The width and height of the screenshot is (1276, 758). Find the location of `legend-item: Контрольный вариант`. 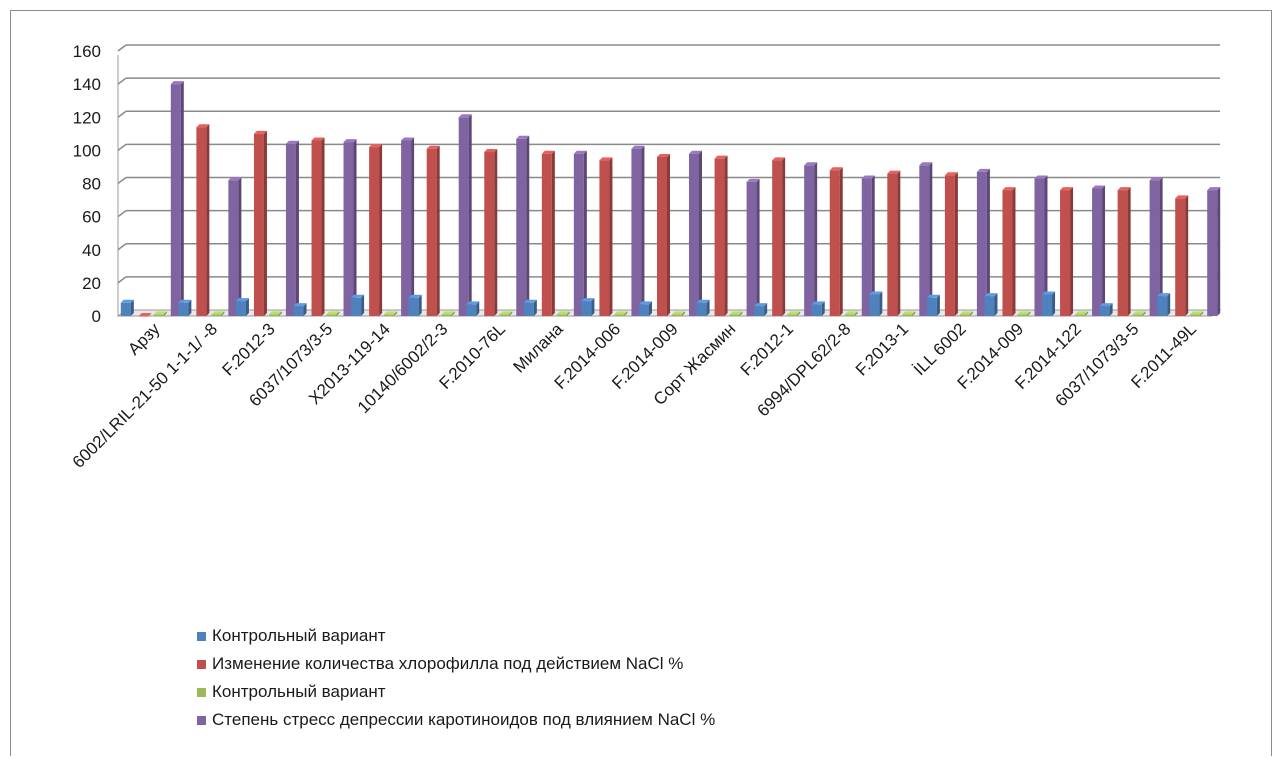

legend-item: Контрольный вариант is located at coordinates (456, 636).